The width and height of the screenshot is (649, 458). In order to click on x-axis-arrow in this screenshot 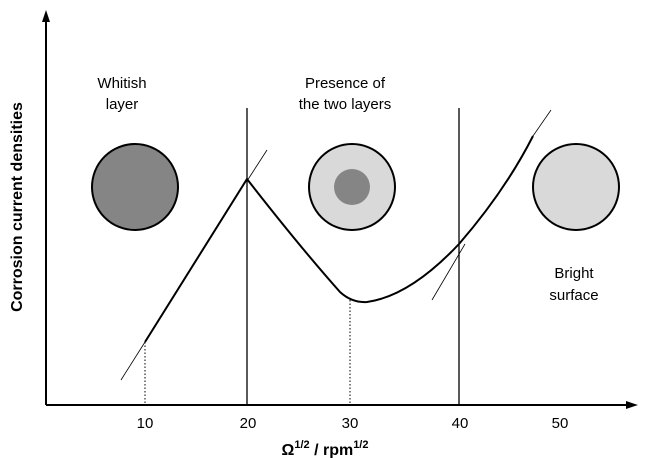, I will do `click(632, 405)`.